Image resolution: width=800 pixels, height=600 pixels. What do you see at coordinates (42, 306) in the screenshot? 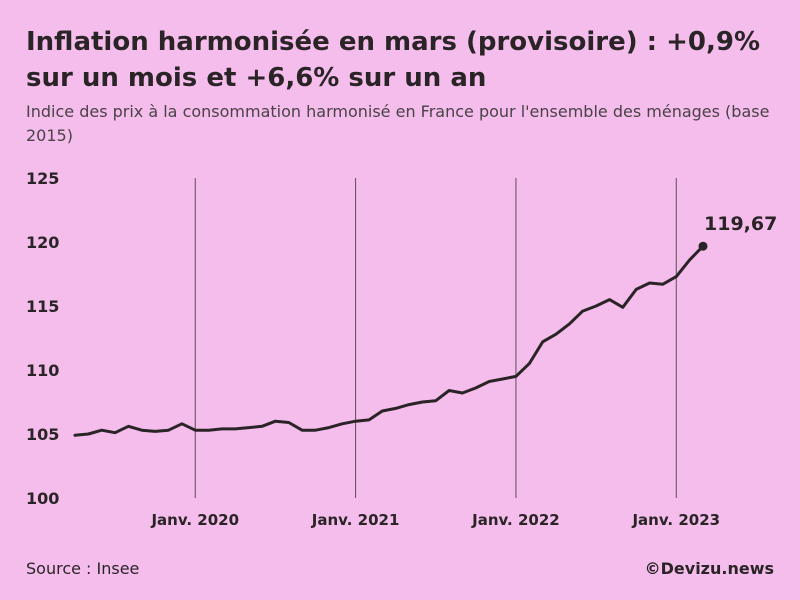
I see `y-tick-label: 115` at bounding box center [42, 306].